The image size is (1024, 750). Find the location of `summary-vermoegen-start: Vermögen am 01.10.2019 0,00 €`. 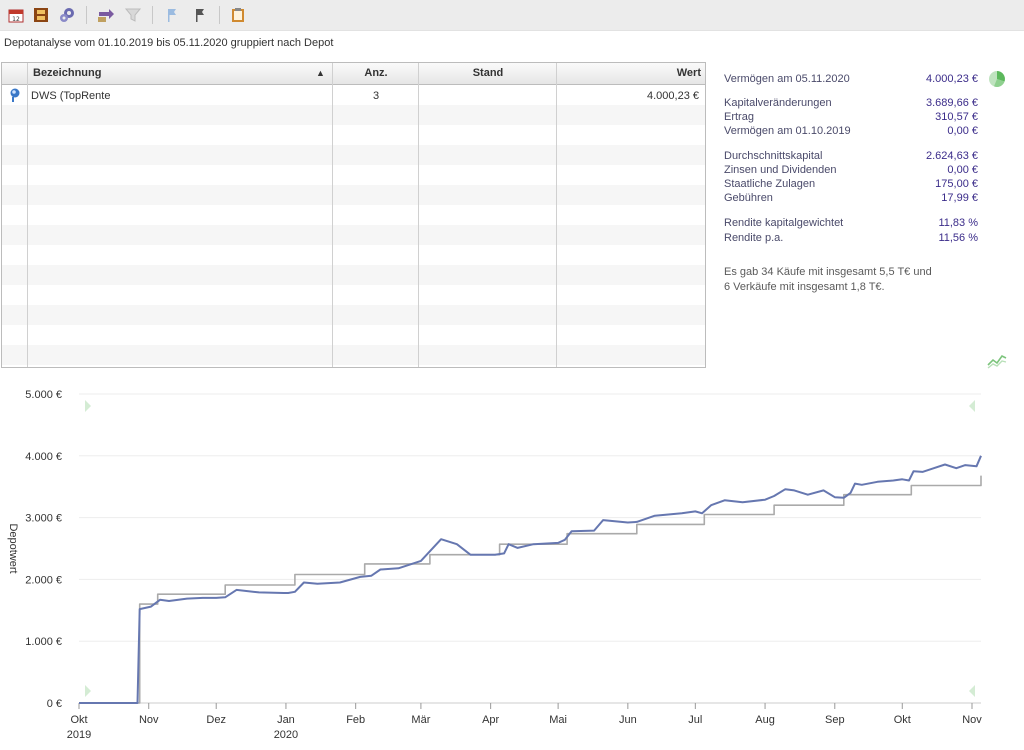

summary-vermoegen-start: Vermögen am 01.10.2019 0,00 € is located at coordinates (851, 131).